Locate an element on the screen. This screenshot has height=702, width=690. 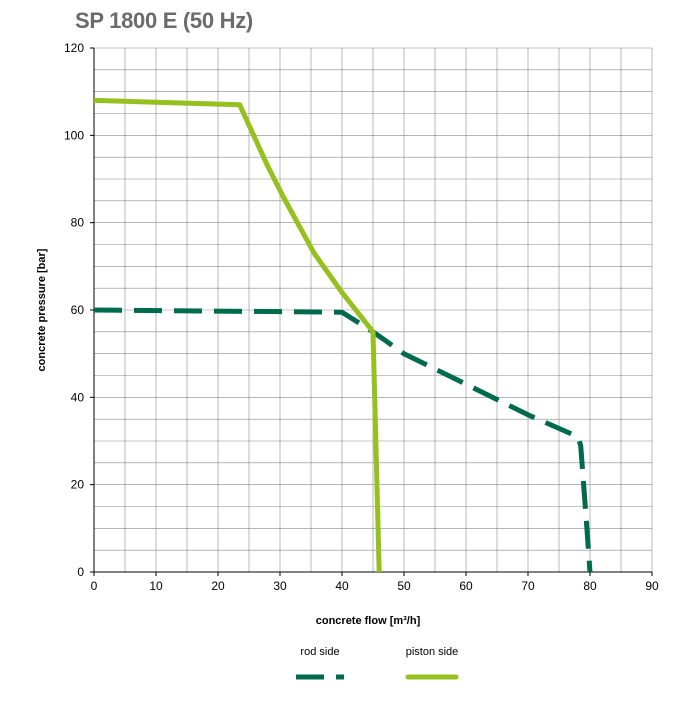
y-axis-title: concrete pressure [bar] is located at coordinates (42, 309).